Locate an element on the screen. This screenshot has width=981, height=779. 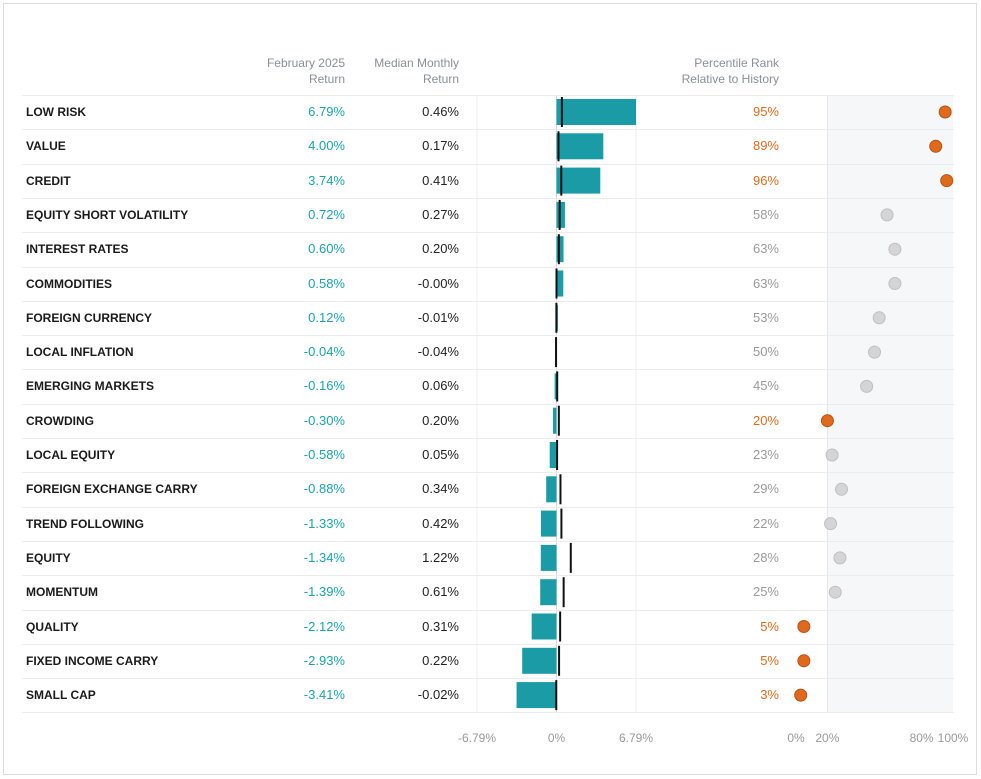
median-header-line1: Median Monthly is located at coordinates (416, 63).